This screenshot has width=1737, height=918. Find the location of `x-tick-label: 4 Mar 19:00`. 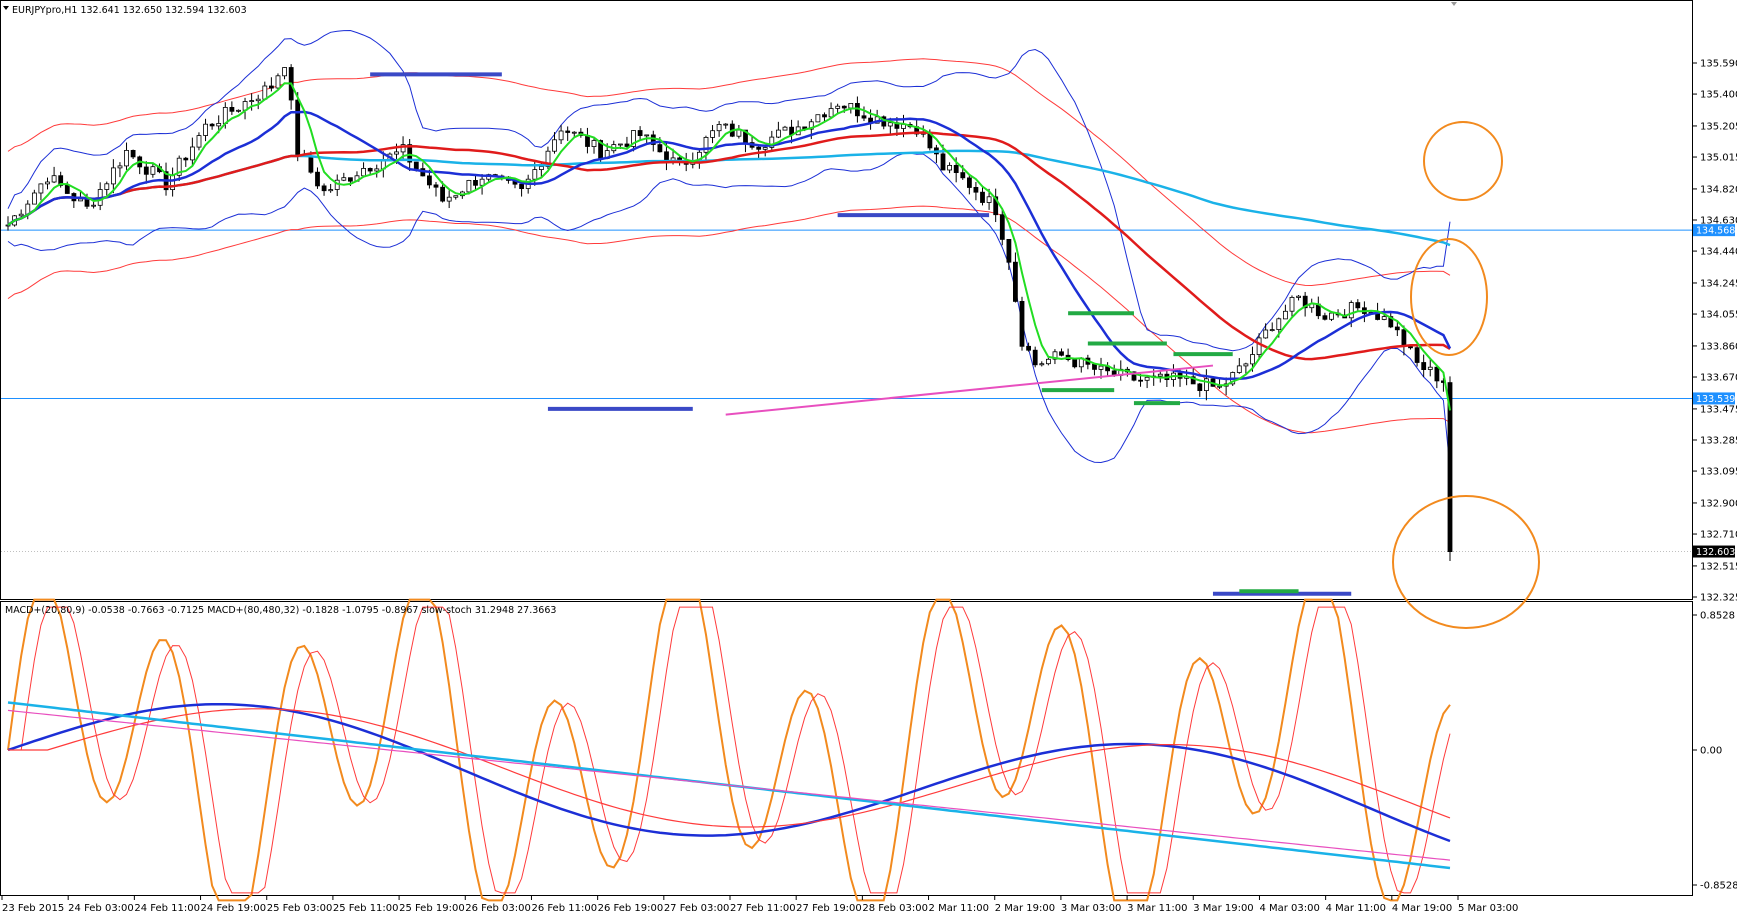

x-tick-label: 4 Mar 19:00 is located at coordinates (1422, 908).